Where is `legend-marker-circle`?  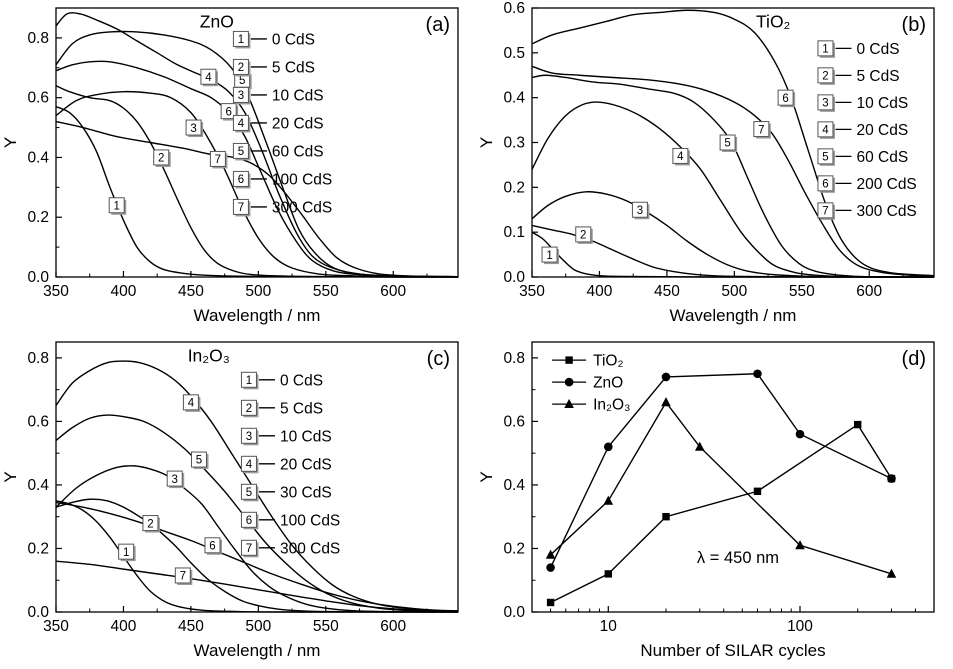
legend-marker-circle is located at coordinates (569, 382).